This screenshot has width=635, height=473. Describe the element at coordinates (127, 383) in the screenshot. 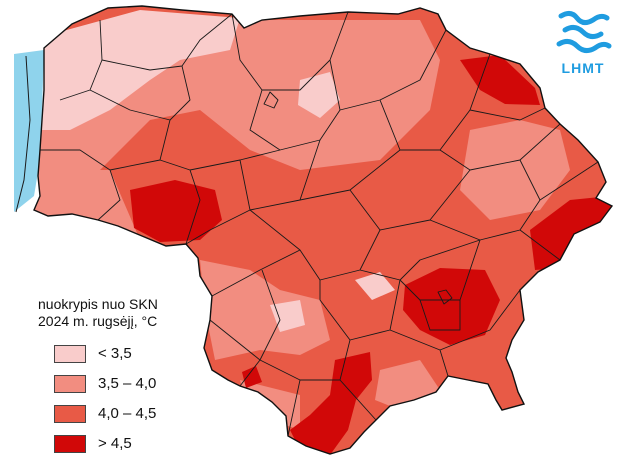

I see `legend-label: 3,5 – 4,0` at that location.